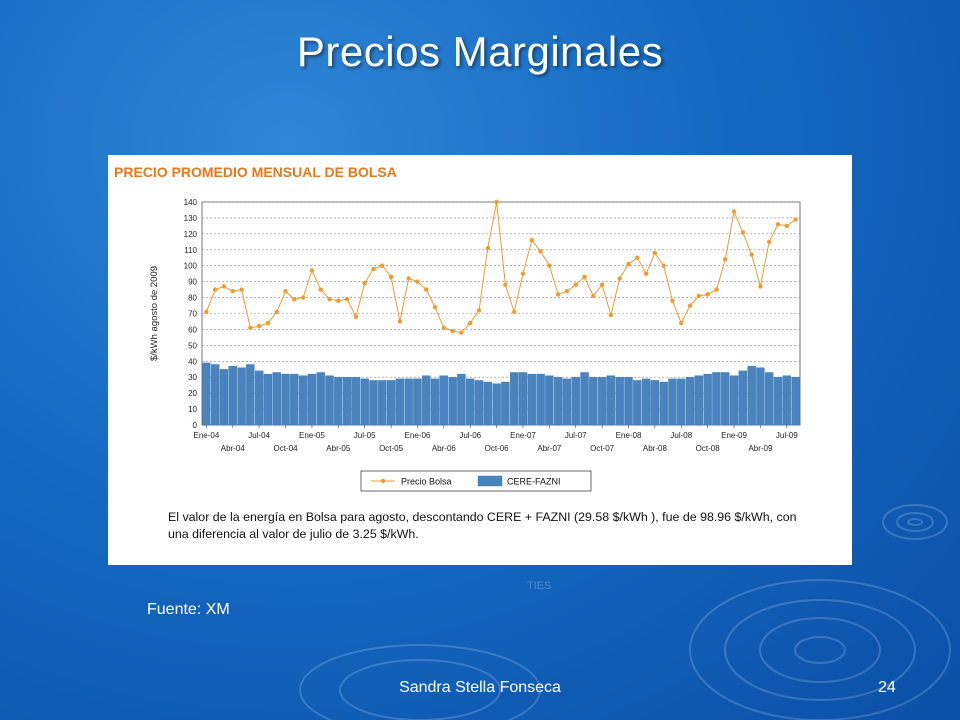 This screenshot has width=960, height=720. Describe the element at coordinates (195, 425) in the screenshot. I see `y-tick-label: 0` at that location.